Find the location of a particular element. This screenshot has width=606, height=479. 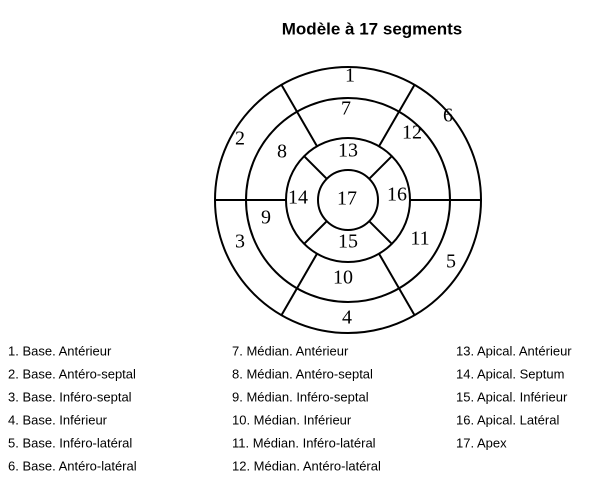

legend-item: 14. Apical. Septum is located at coordinates (510, 373).